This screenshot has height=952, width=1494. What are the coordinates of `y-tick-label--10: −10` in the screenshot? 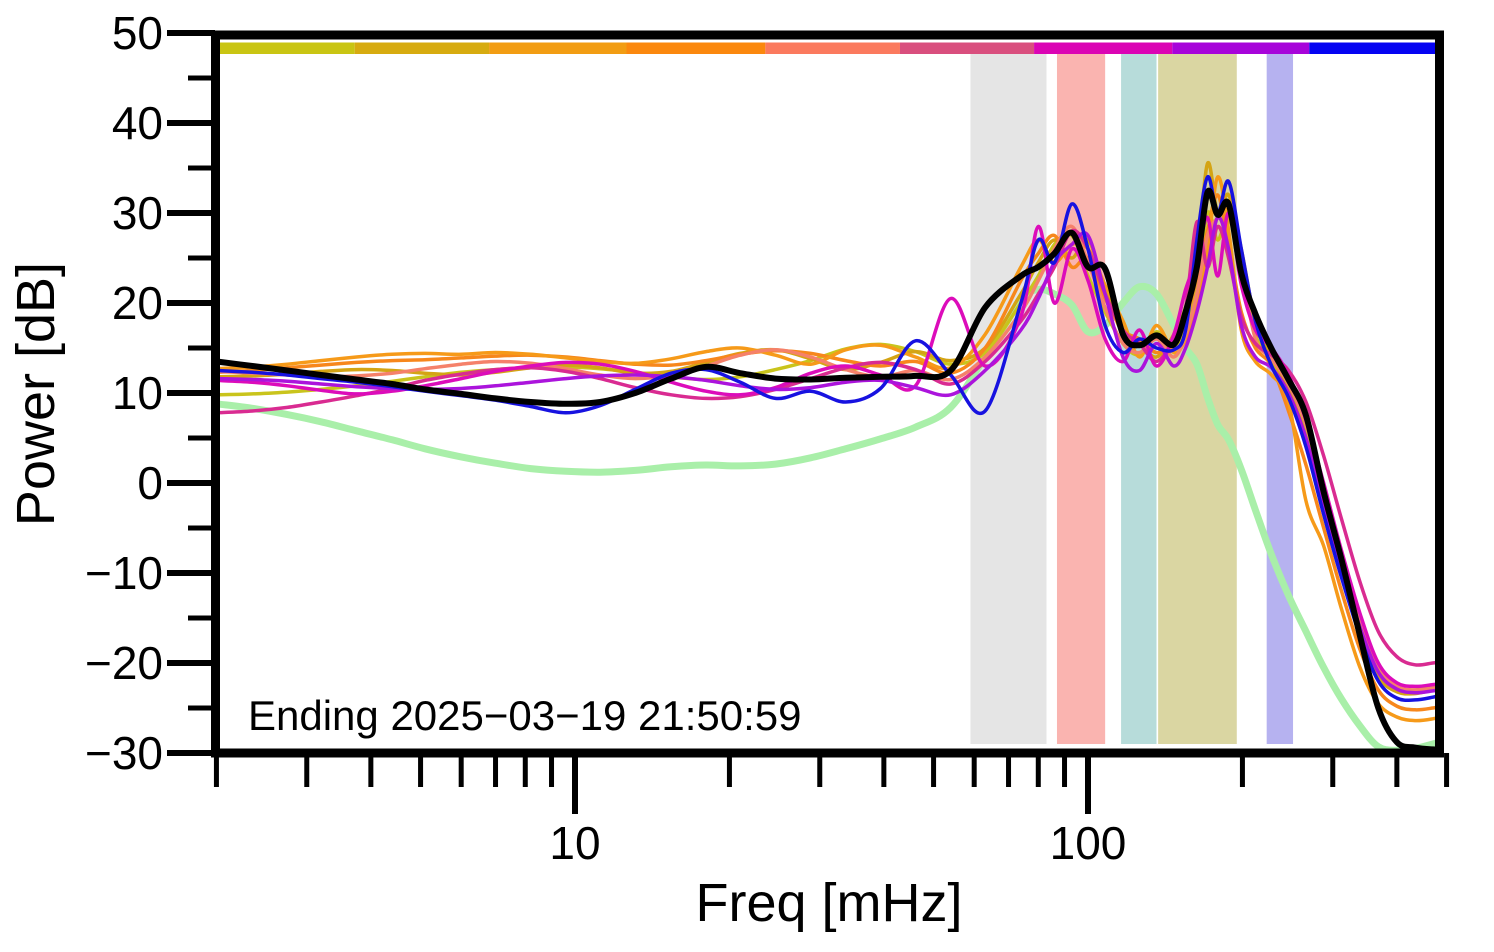 It's located at (123, 573).